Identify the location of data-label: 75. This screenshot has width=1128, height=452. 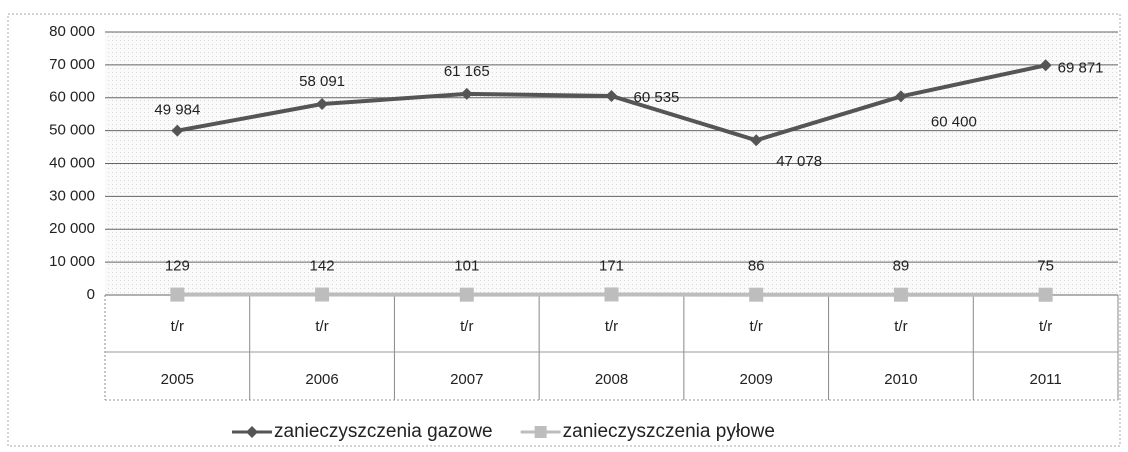
(1045, 266).